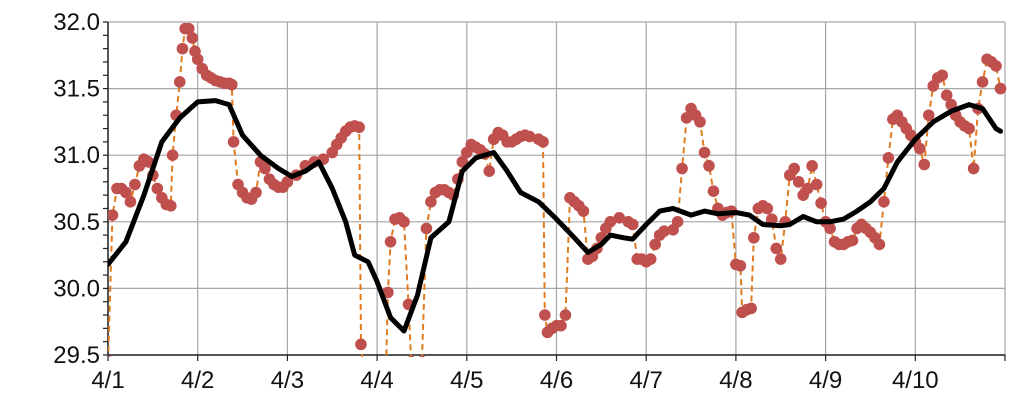 The image size is (1009, 401). Describe the element at coordinates (287, 380) in the screenshot. I see `x-tick-label: 4/3` at that location.